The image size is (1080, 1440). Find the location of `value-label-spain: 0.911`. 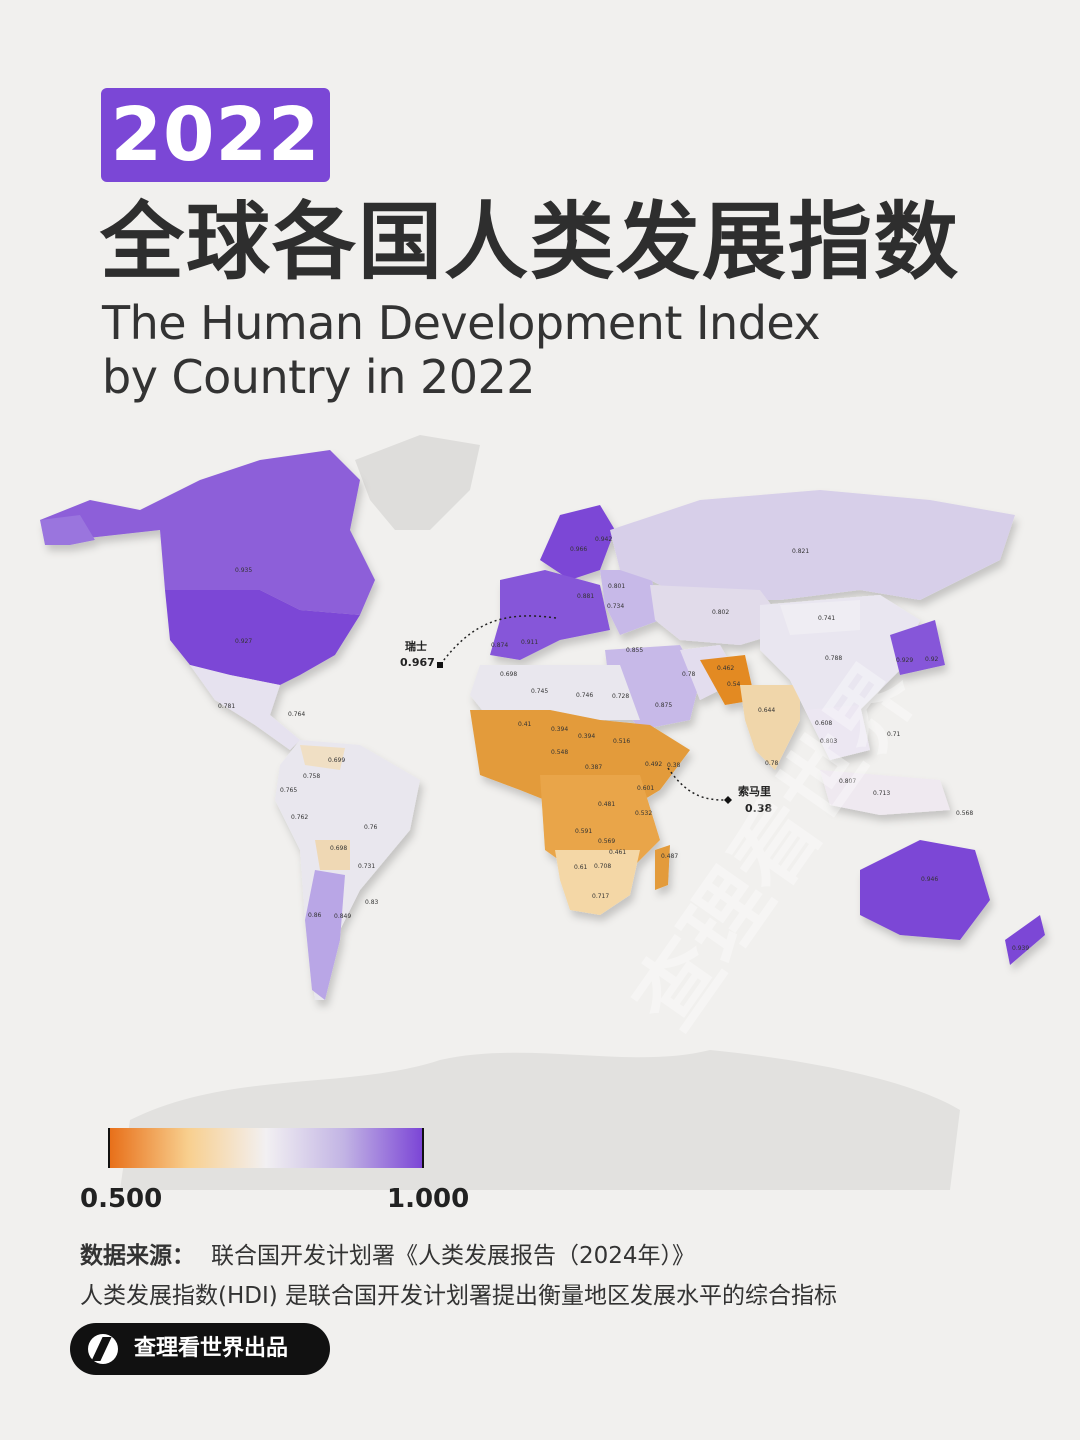

value-label-spain: 0.911 is located at coordinates (529, 642).